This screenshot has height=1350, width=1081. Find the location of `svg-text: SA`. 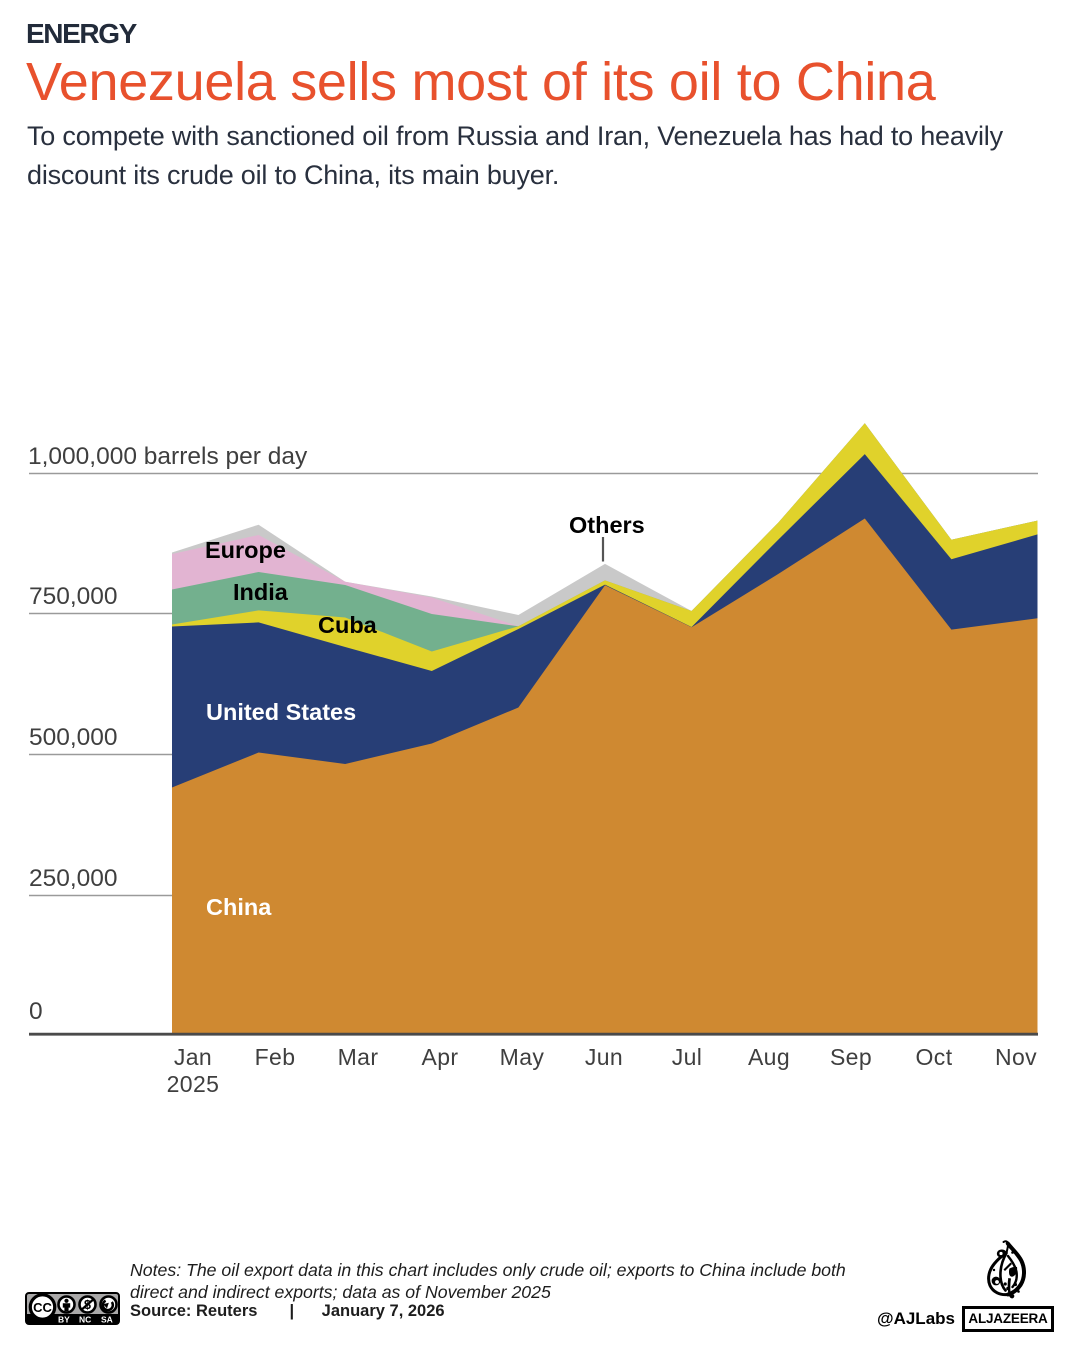

svg-text: SA is located at coordinates (107, 1320).